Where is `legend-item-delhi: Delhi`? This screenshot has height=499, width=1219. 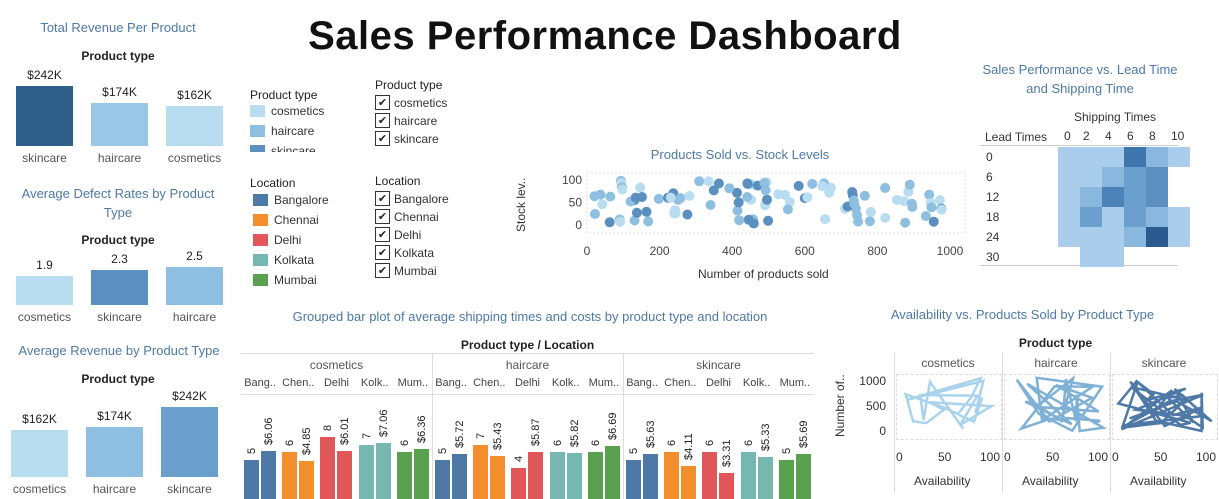 legend-item-delhi: Delhi is located at coordinates (277, 240).